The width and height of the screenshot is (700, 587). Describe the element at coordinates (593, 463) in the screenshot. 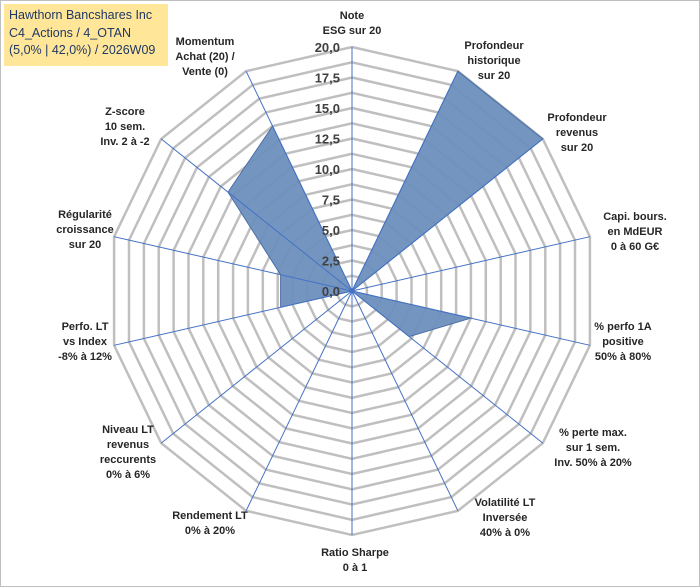

I see `axis-label-line: Inv. 50% à 20%` at that location.